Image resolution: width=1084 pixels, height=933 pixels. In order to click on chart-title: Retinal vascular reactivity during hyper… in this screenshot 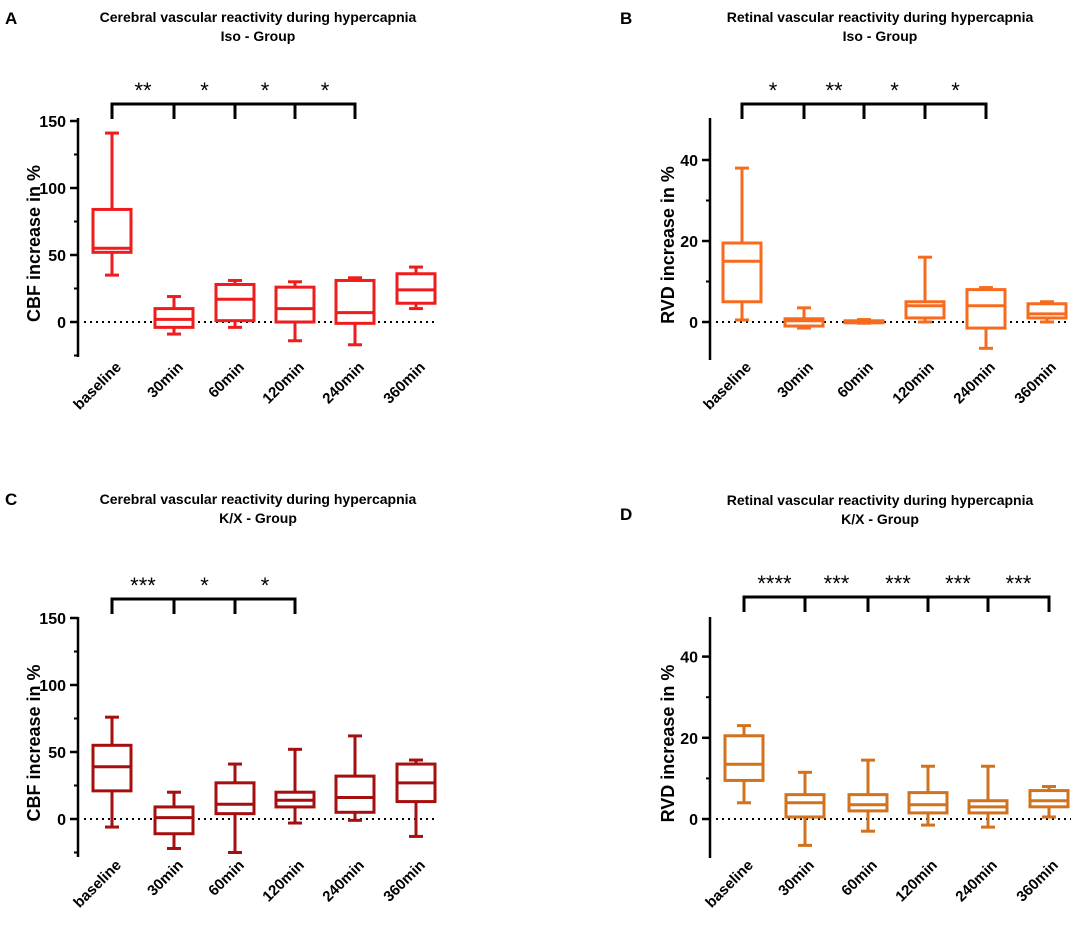, I will do `click(880, 17)`.